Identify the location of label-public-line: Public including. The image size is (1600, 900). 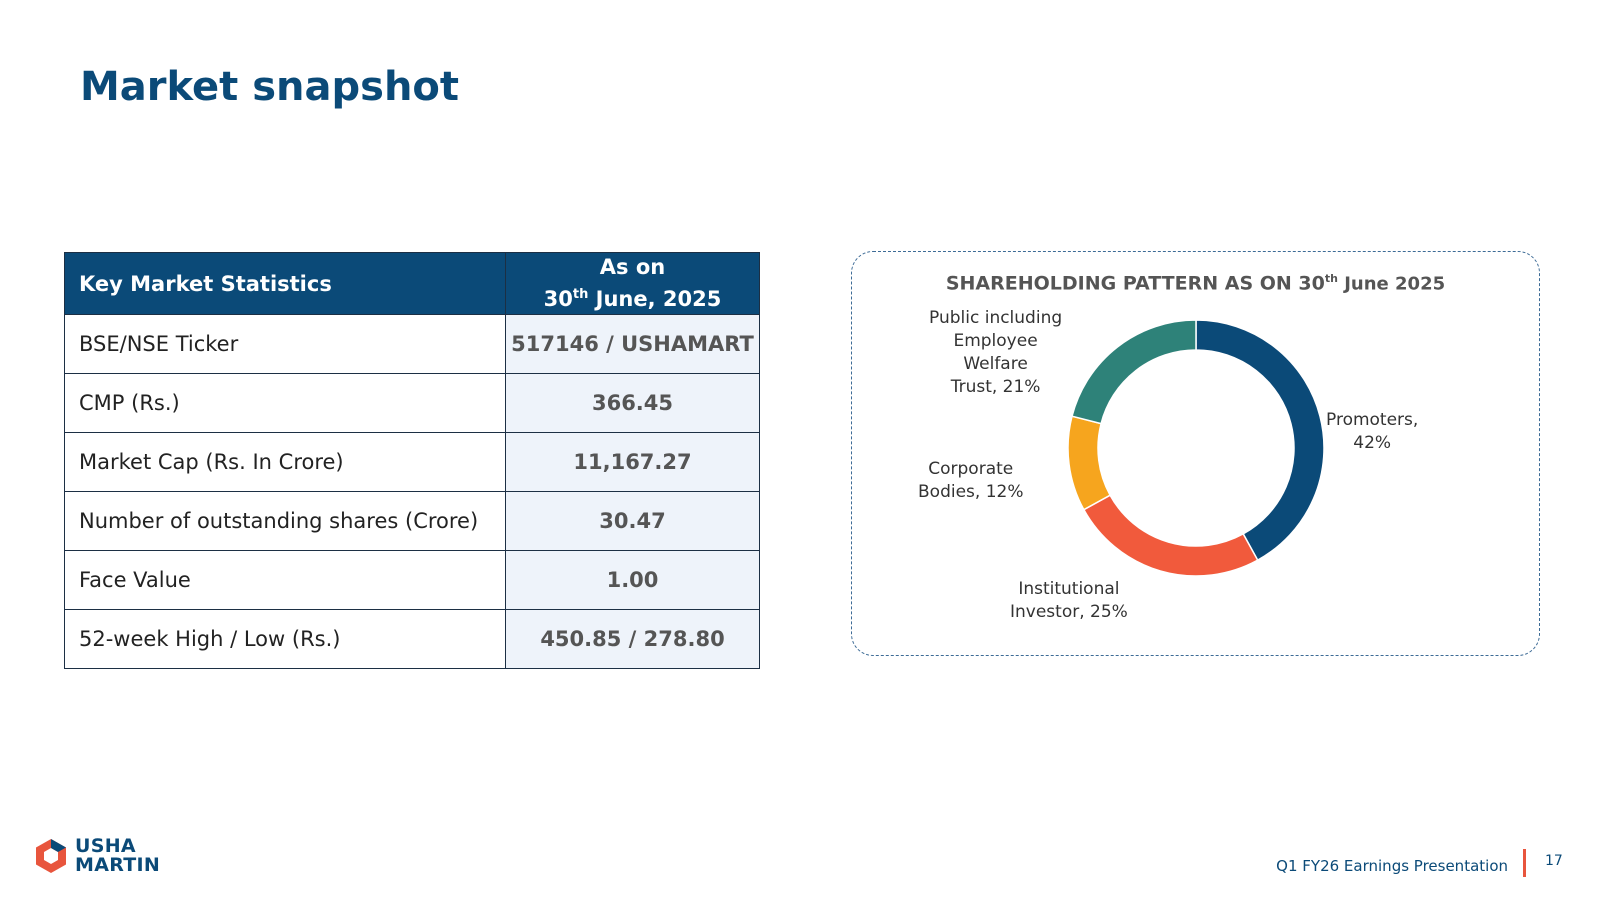
(996, 318).